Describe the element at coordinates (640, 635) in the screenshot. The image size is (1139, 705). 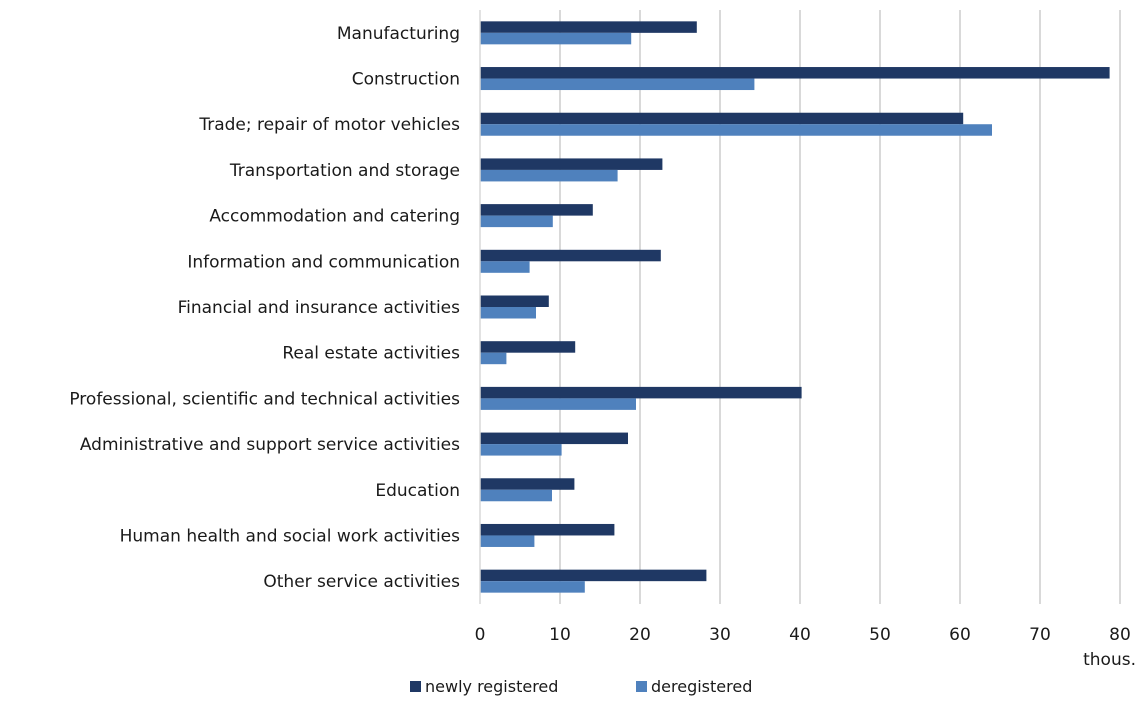
I see `x-tick-label: 20` at that location.